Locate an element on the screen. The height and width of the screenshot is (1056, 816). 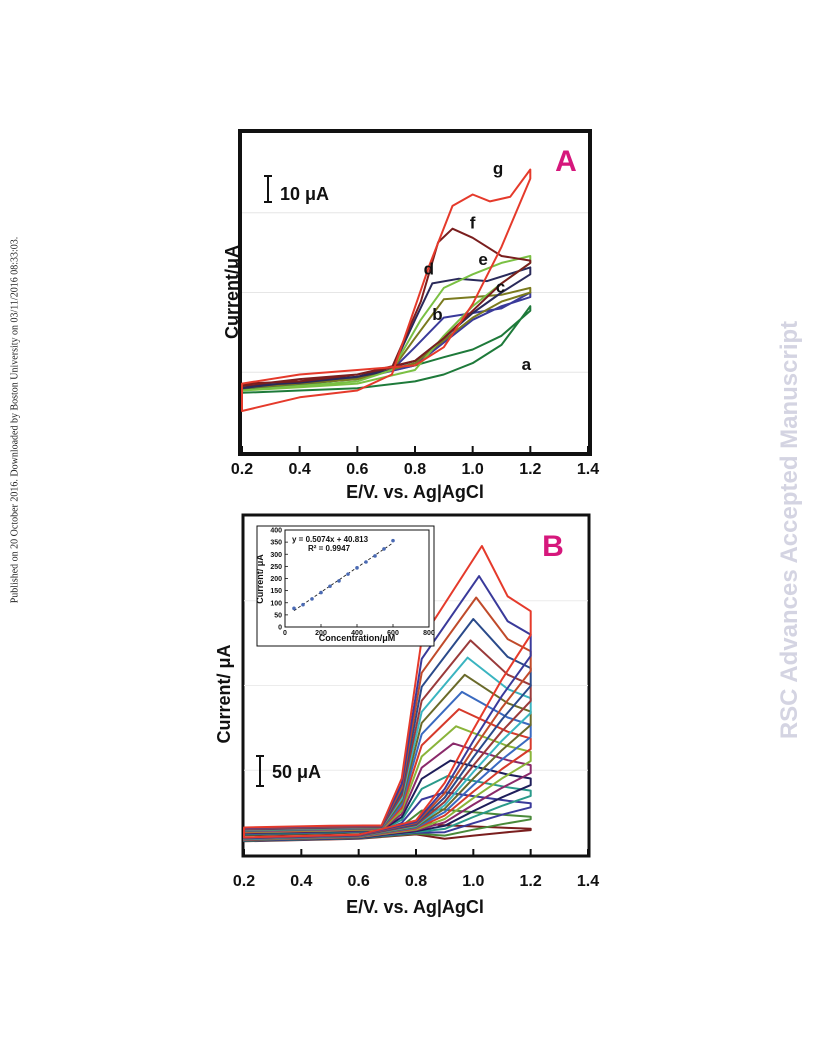
inset-y-tick-label: 300 is located at coordinates (276, 555).